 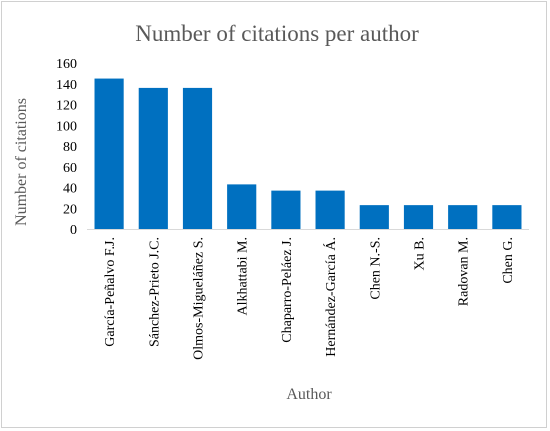 What do you see at coordinates (66, 85) in the screenshot?
I see `y-tick-label: 140` at bounding box center [66, 85].